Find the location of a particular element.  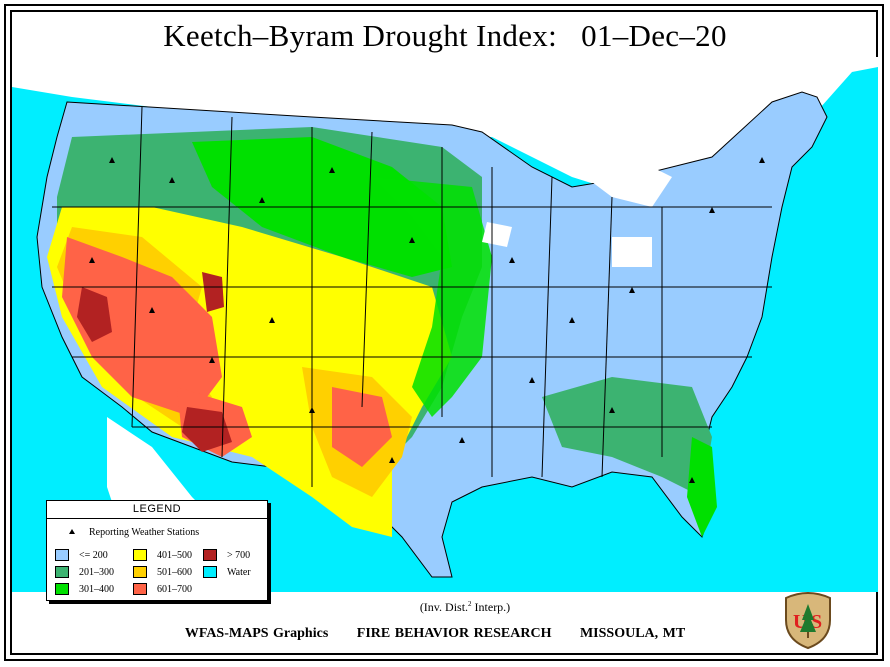

footer-center: FIRE BEHAVIOR RESEARCH is located at coordinates (454, 633).